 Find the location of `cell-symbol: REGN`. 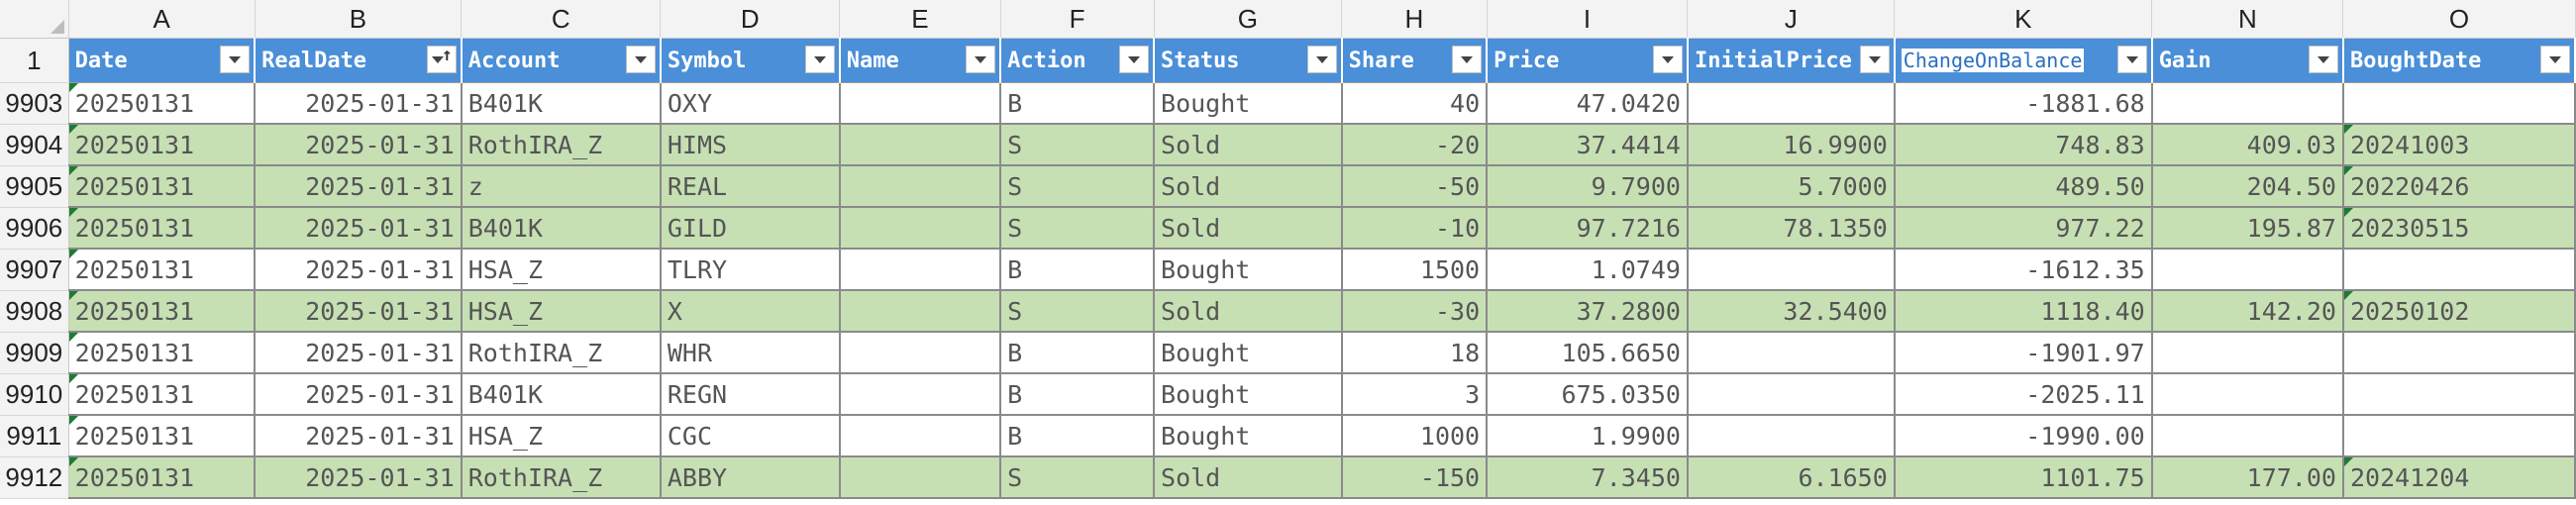

cell-symbol: REGN is located at coordinates (750, 394).